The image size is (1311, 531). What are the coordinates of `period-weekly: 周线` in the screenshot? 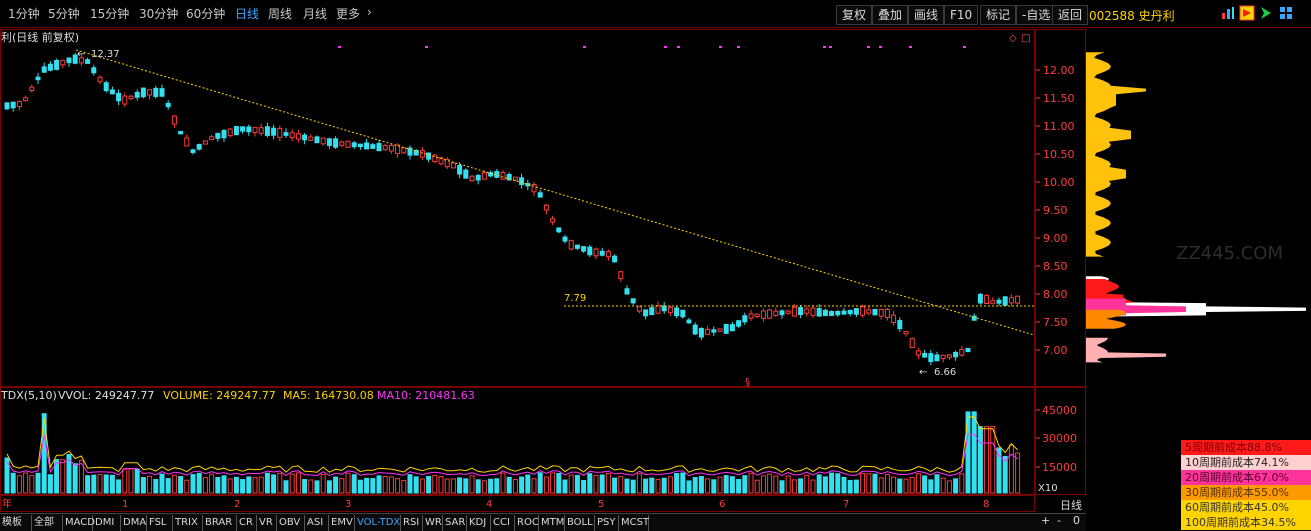 It's located at (280, 14).